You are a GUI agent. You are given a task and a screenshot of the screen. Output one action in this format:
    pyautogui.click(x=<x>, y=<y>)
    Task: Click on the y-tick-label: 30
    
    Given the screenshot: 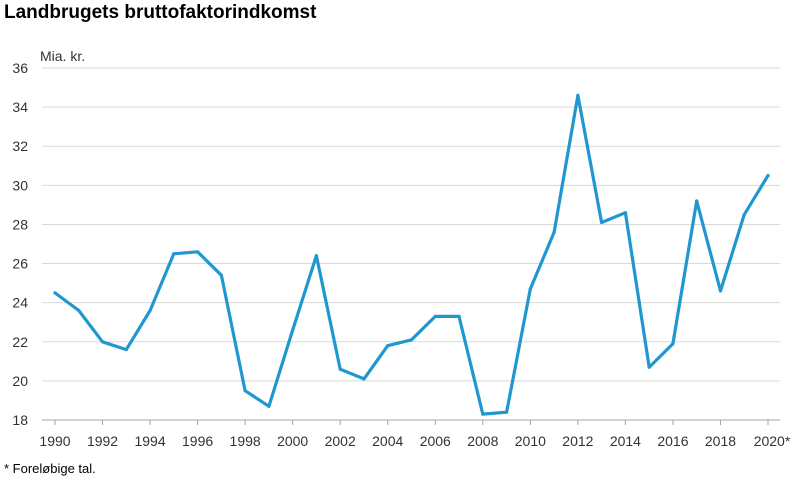 What is the action you would take?
    pyautogui.click(x=20, y=185)
    